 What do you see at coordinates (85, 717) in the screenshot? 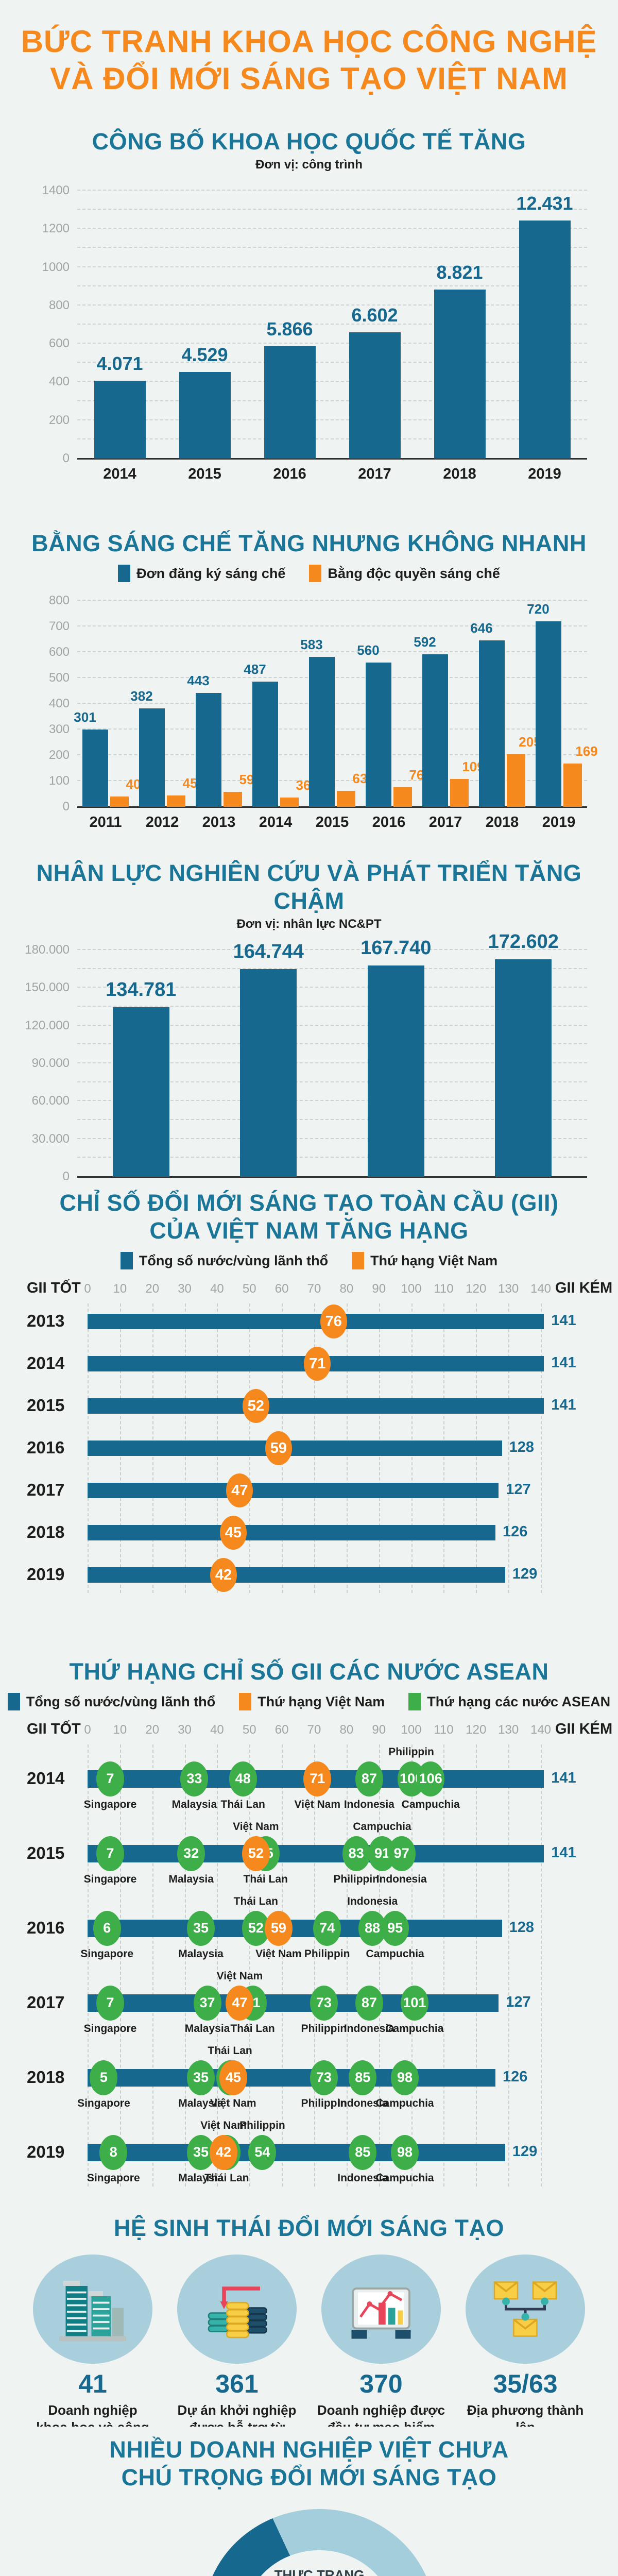
I see `bar-value: 301` at bounding box center [85, 717].